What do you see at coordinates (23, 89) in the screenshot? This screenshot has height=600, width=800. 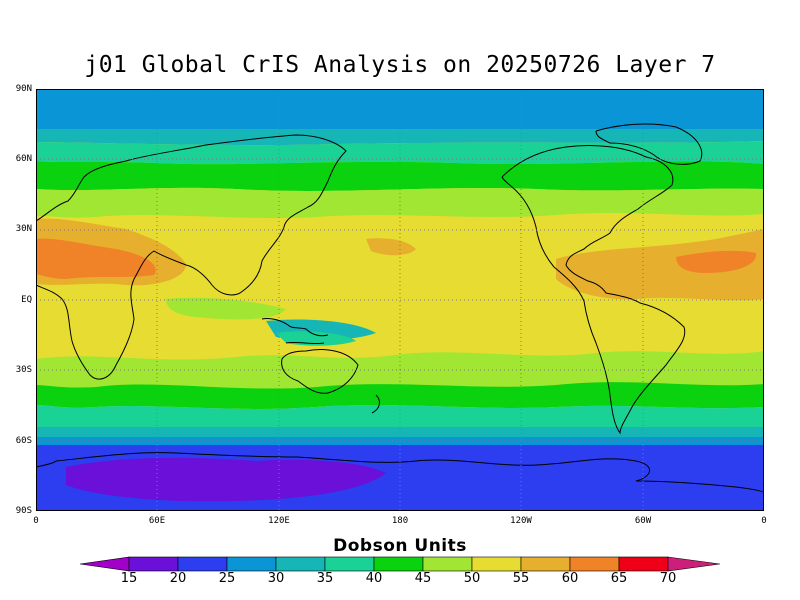 I see `lat-label-90n: 90N` at bounding box center [23, 89].